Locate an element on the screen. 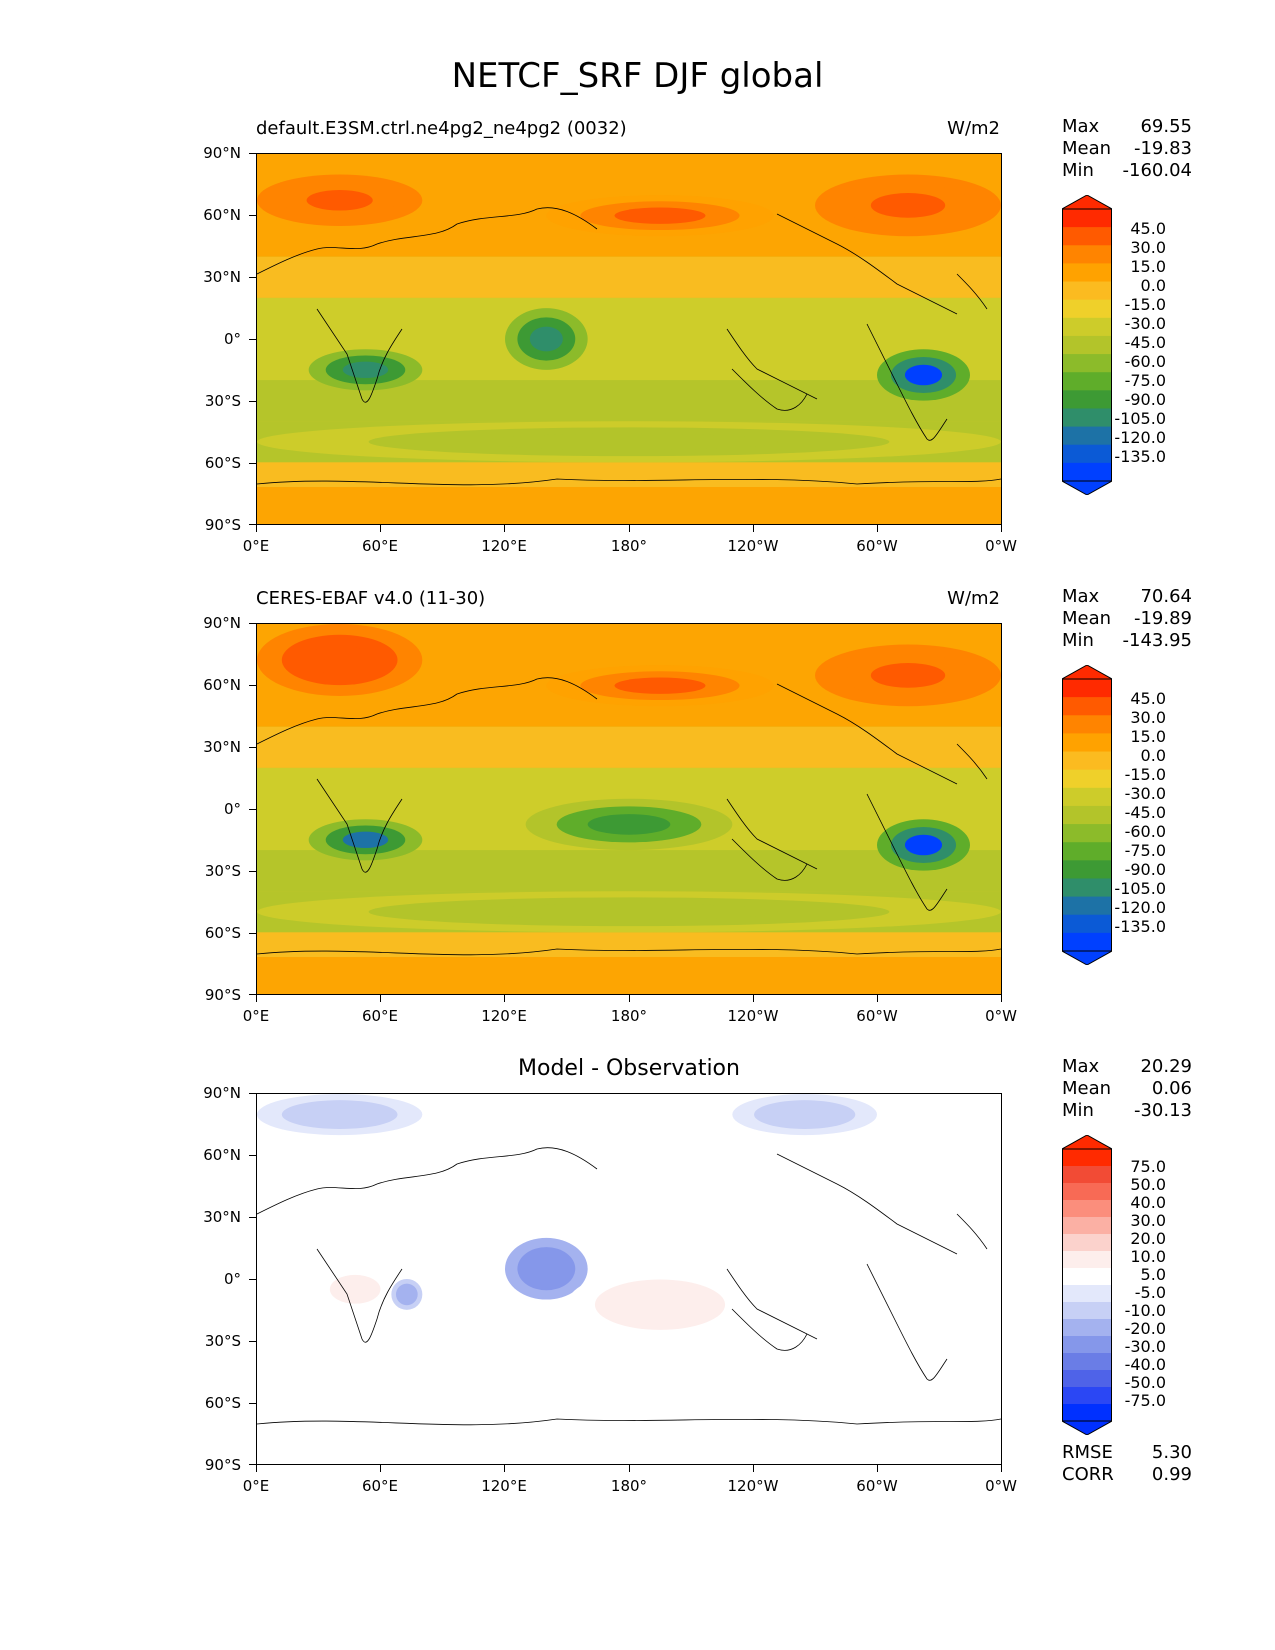  colorbar-label: 50.0 is located at coordinates (1148, 1184).